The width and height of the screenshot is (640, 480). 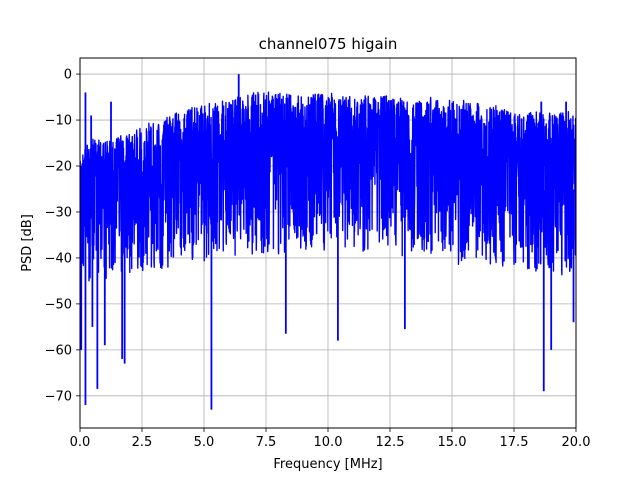 I want to click on y-tick-label: −30, so click(x=58, y=212).